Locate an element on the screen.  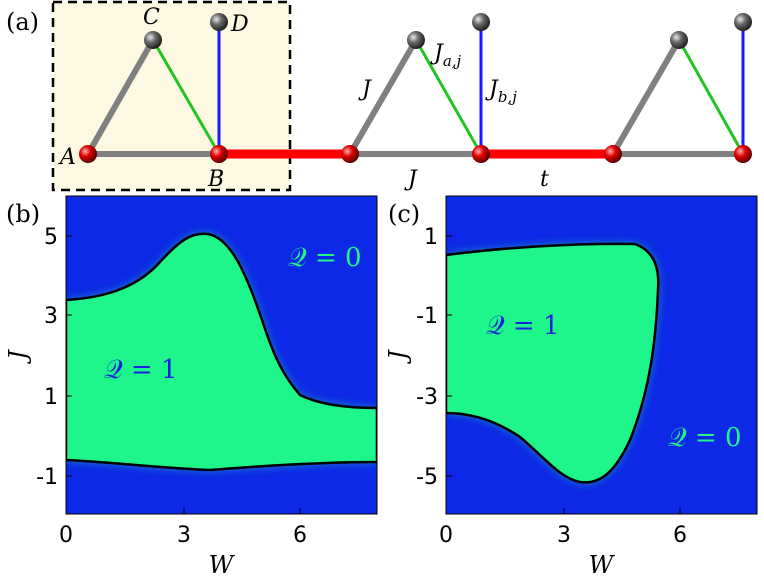
panel-b-label: (b) is located at coordinates (23, 214).